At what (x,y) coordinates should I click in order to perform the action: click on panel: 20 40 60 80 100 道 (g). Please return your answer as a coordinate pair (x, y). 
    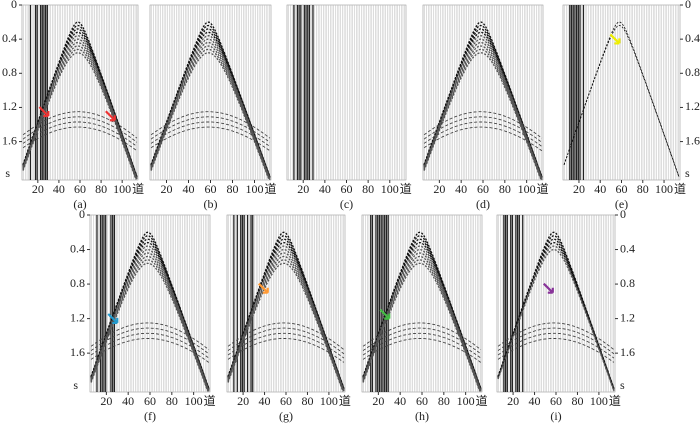
    Looking at the image, I should click on (288, 318).